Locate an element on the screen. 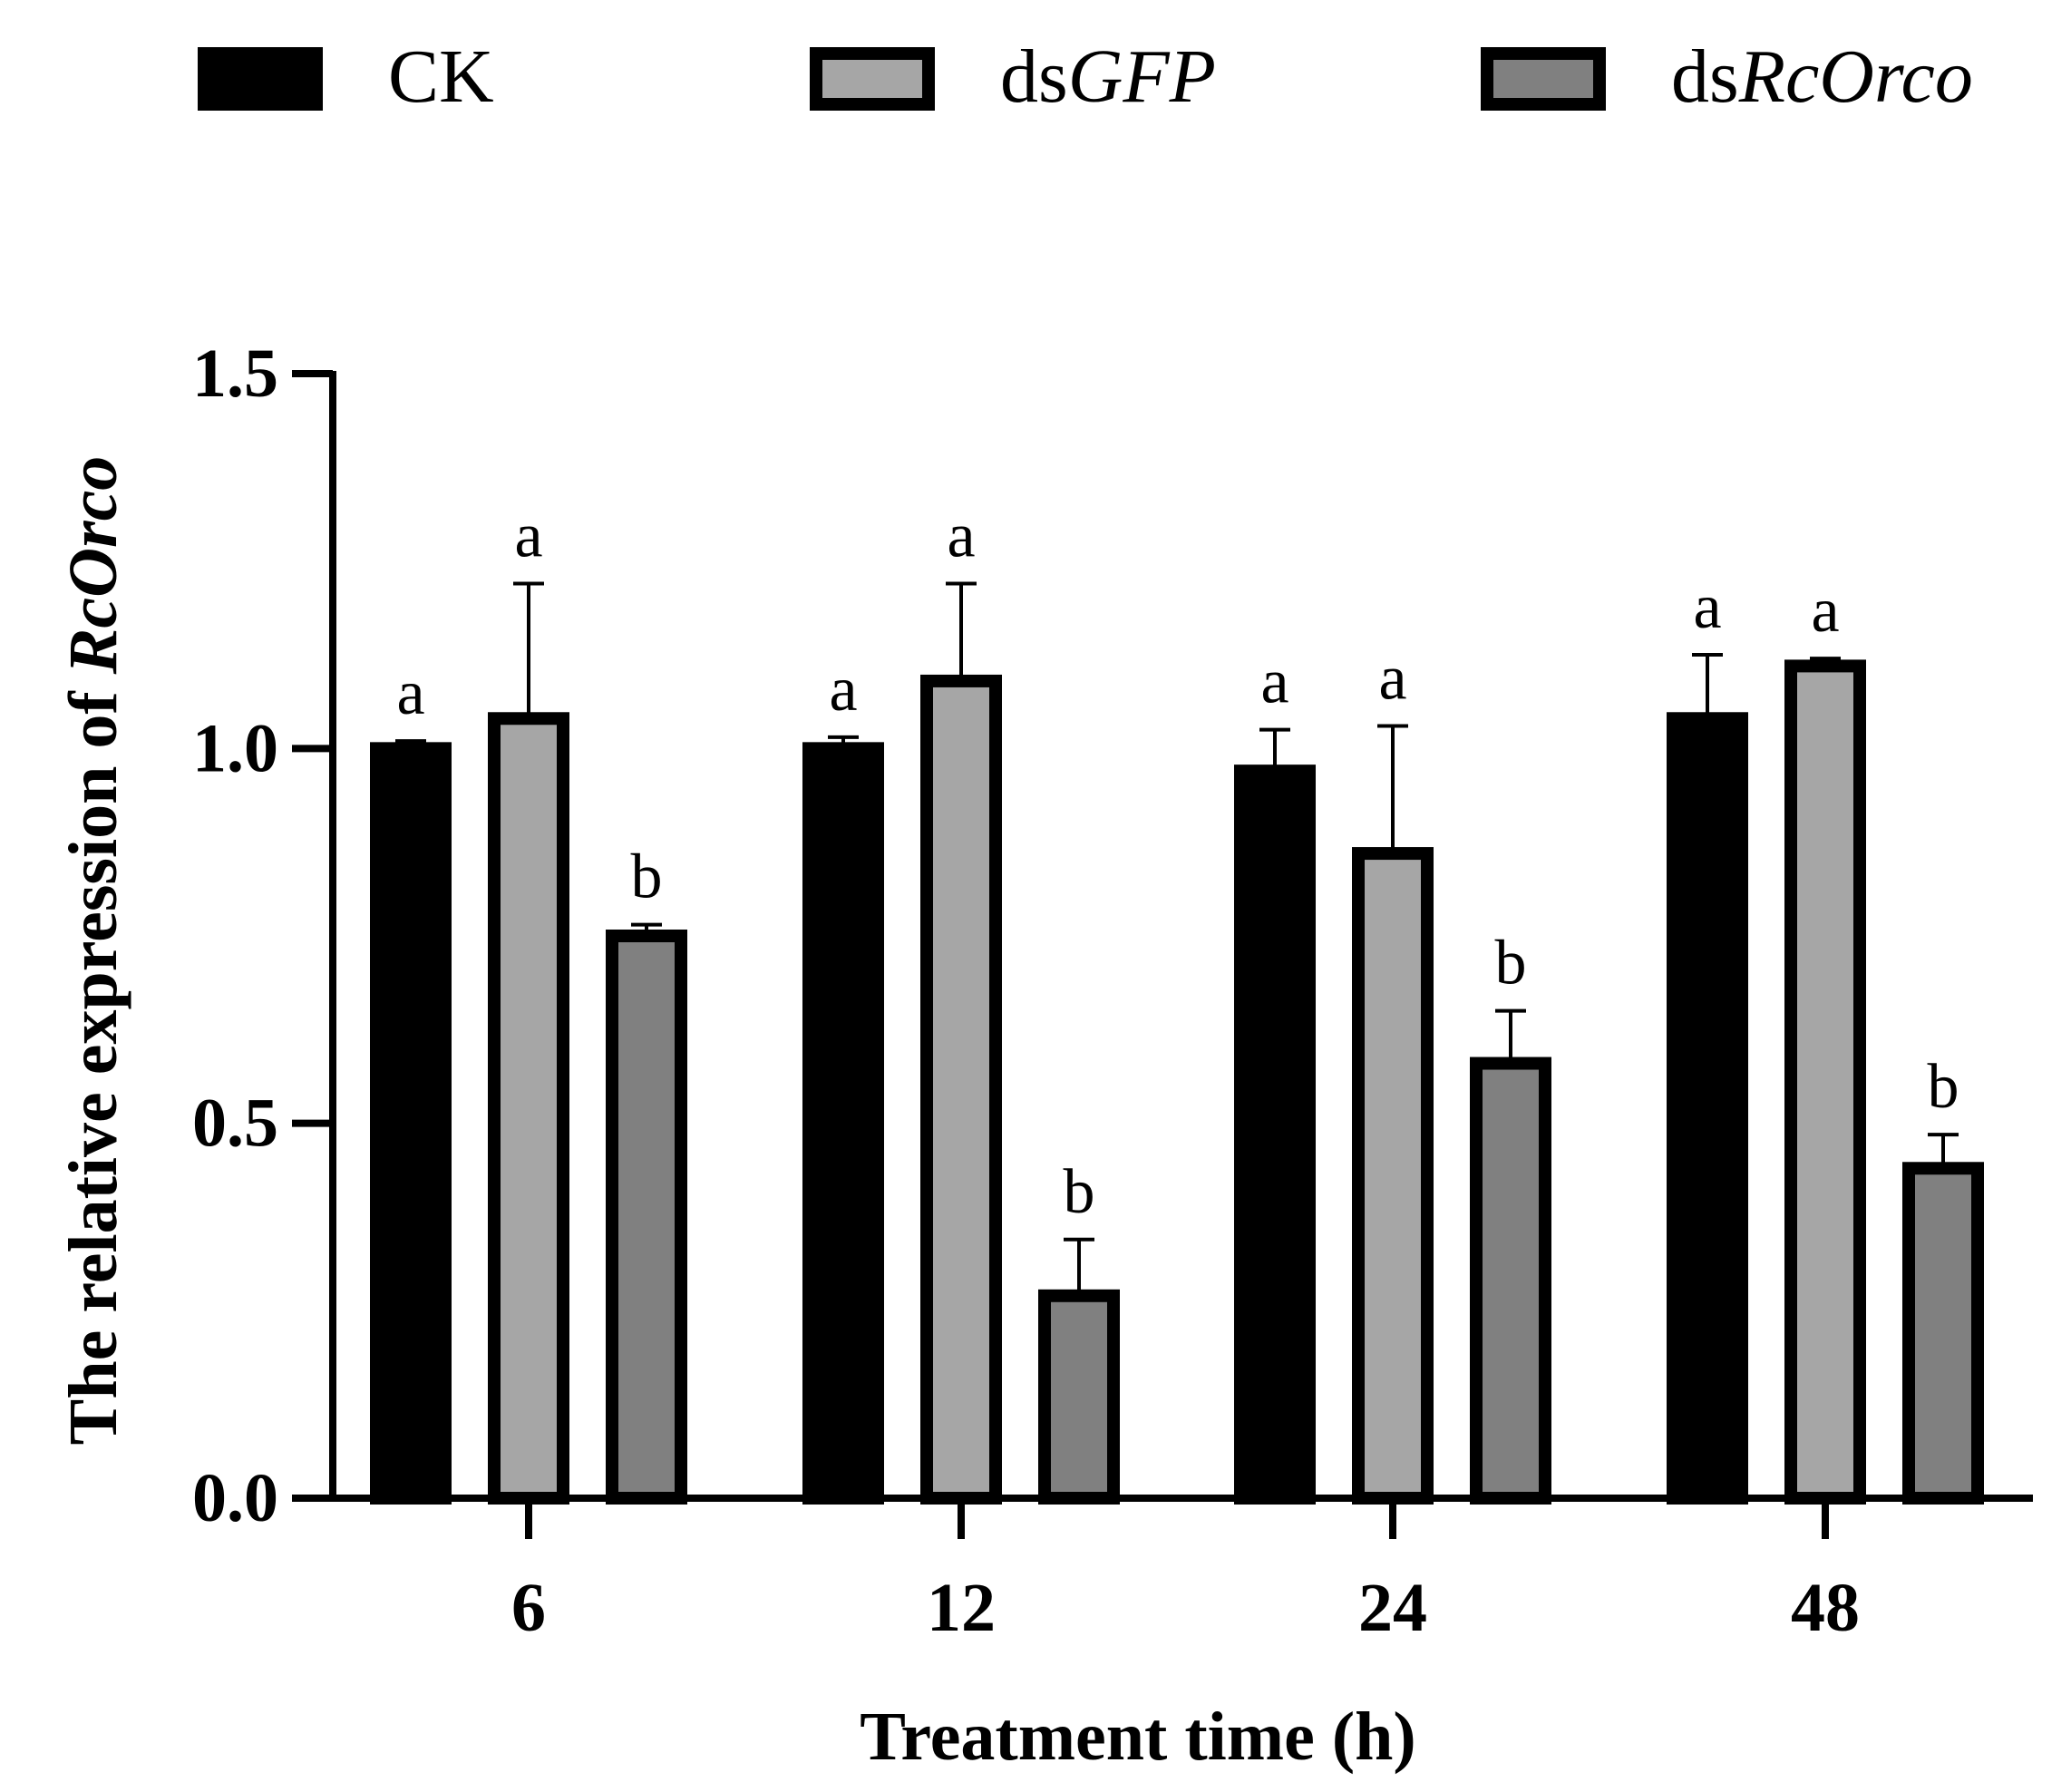 This screenshot has height=1792, width=2071. legend-swatch-CK is located at coordinates (260, 79).